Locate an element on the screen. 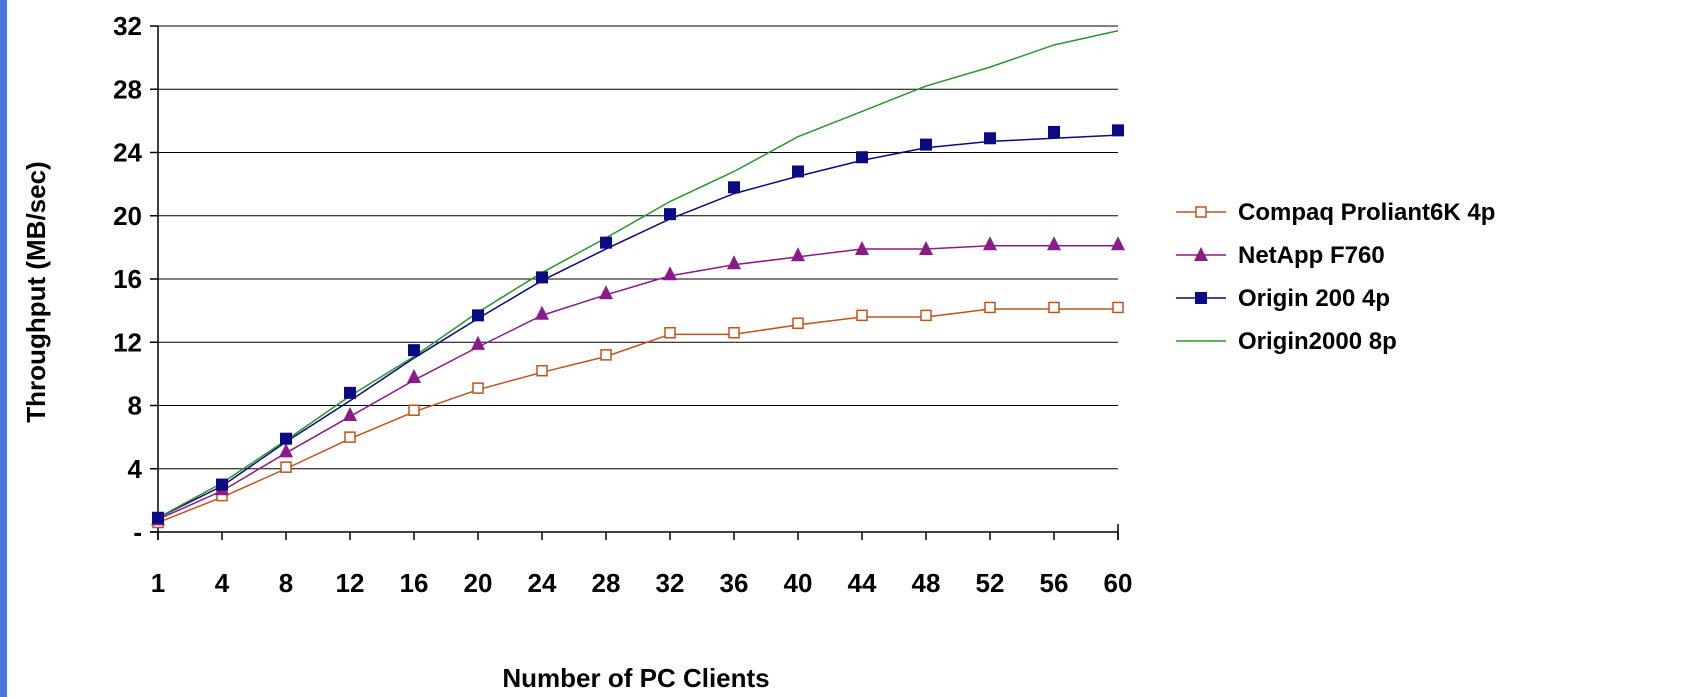  y-tick-label: 4 is located at coordinates (135, 469).